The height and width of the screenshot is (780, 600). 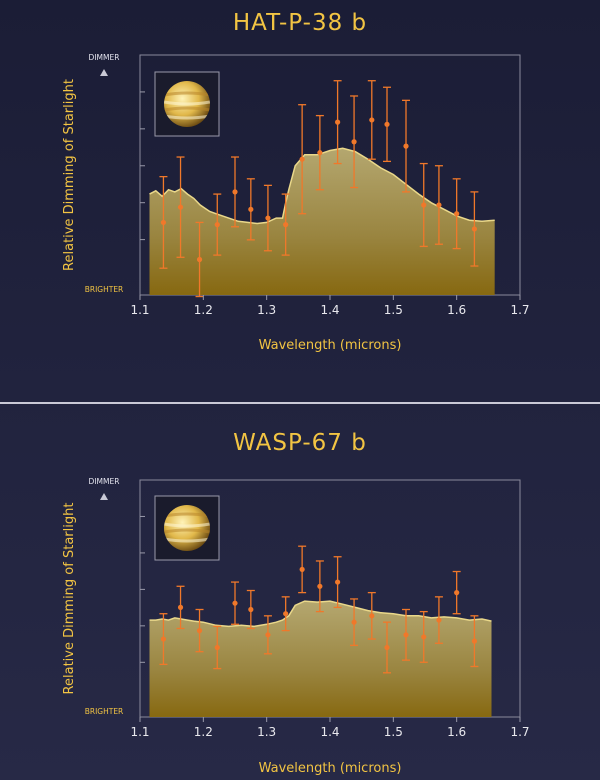 I want to click on planet-disc, so click(x=187, y=528).